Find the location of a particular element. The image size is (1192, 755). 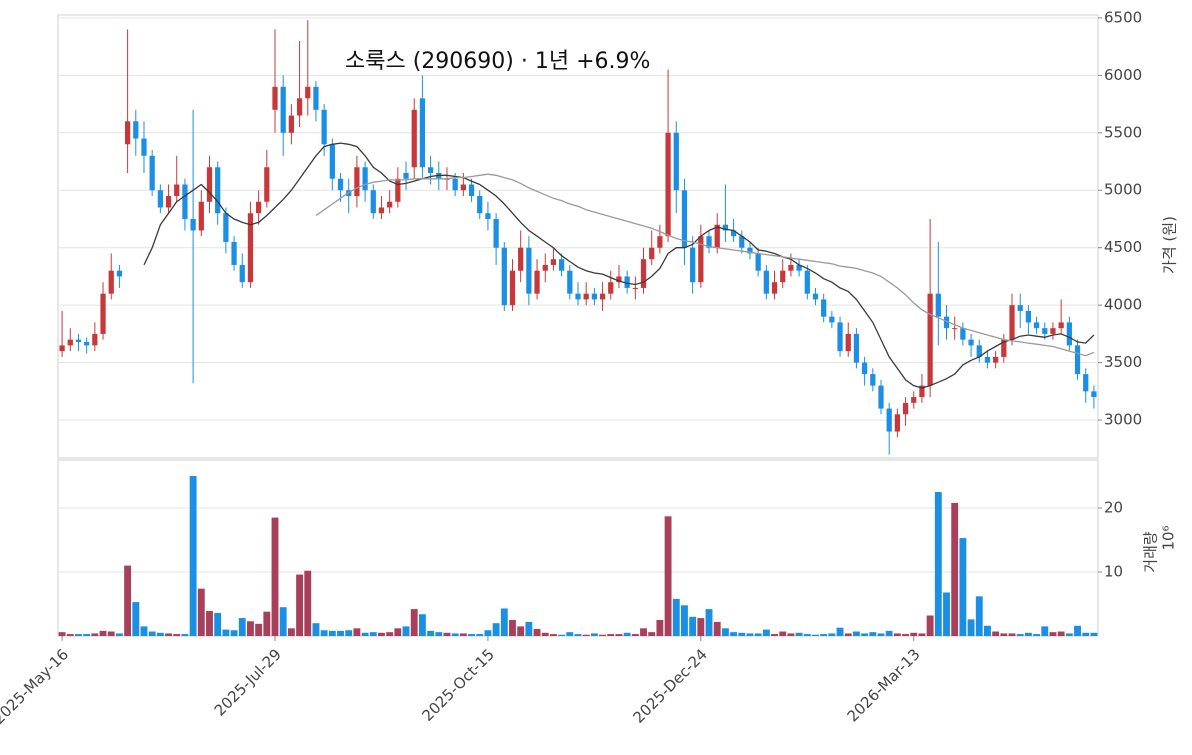

y-tick-label: 20 is located at coordinates (1113, 508).